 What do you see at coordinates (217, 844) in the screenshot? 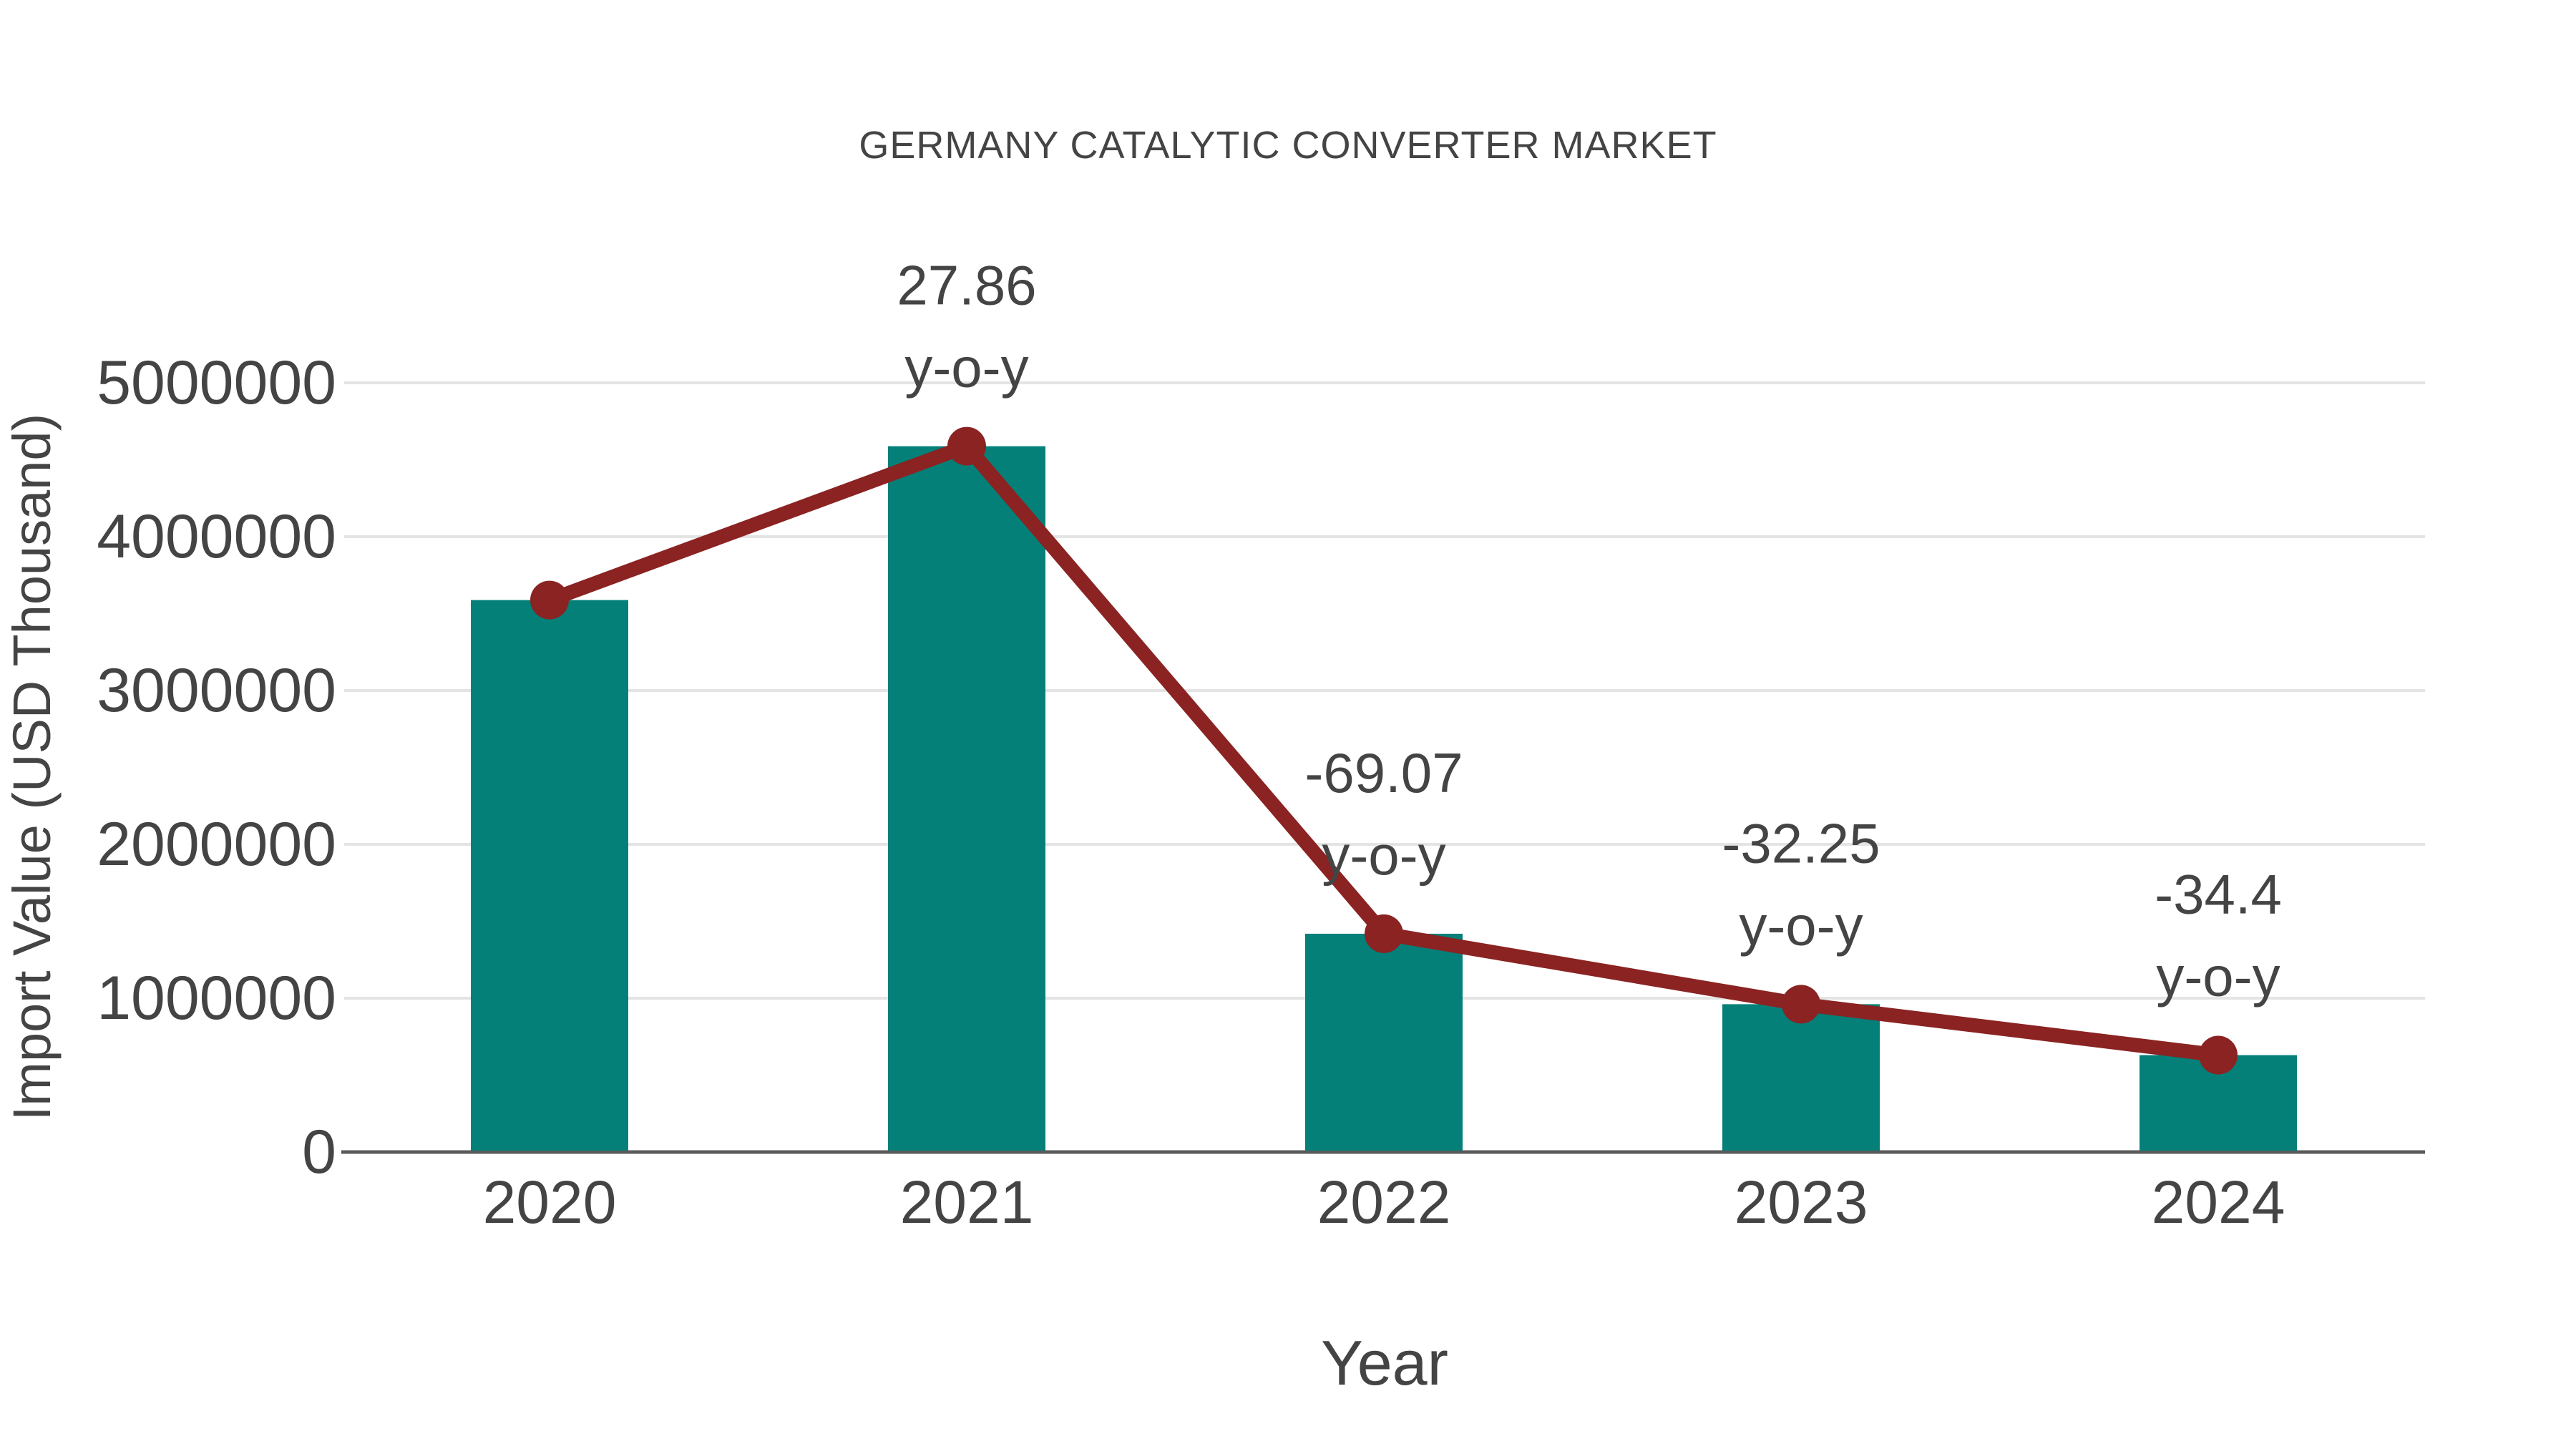
I see `y-tick-label-2000000: 2000000` at bounding box center [217, 844].